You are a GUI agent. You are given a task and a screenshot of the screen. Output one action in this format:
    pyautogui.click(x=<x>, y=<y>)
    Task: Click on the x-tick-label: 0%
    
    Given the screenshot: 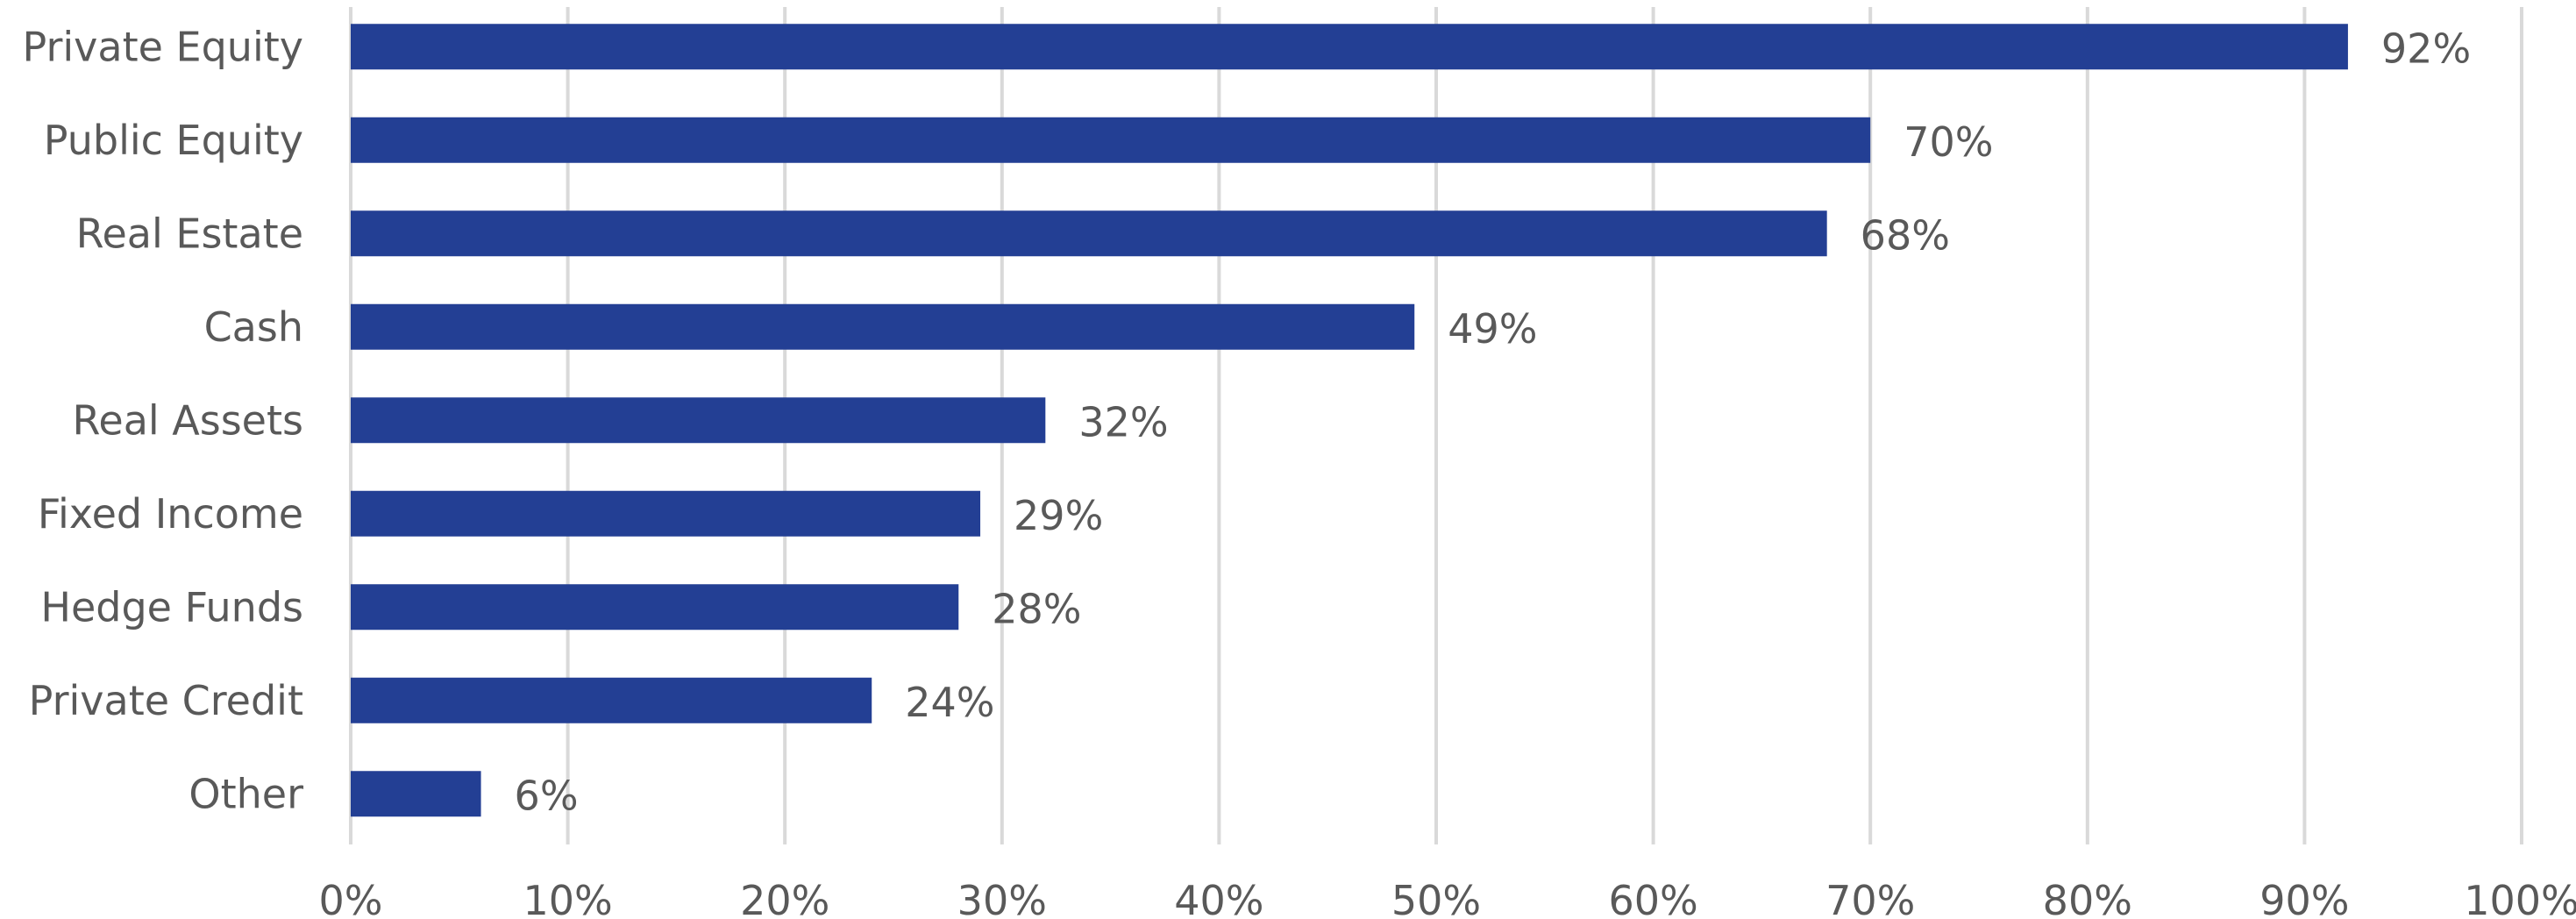 What is the action you would take?
    pyautogui.click(x=351, y=898)
    